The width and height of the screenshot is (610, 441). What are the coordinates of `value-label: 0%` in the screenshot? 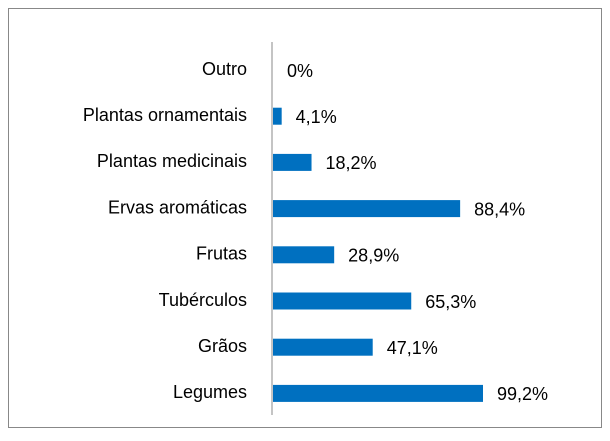 It's located at (300, 71).